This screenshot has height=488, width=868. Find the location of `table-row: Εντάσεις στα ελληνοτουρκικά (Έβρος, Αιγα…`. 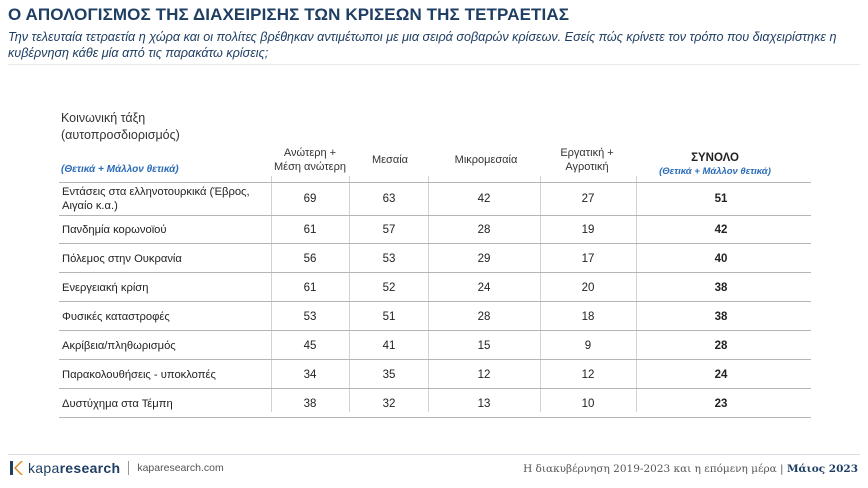

table-row: Εντάσεις στα ελληνοτουρκικά (Έβρος, Αιγα… is located at coordinates (435, 199).